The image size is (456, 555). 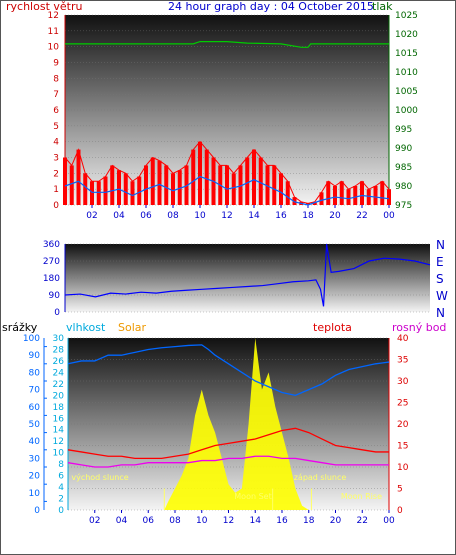 What do you see at coordinates (227, 190) in the screenshot?
I see `wind-average-line` at bounding box center [227, 190].